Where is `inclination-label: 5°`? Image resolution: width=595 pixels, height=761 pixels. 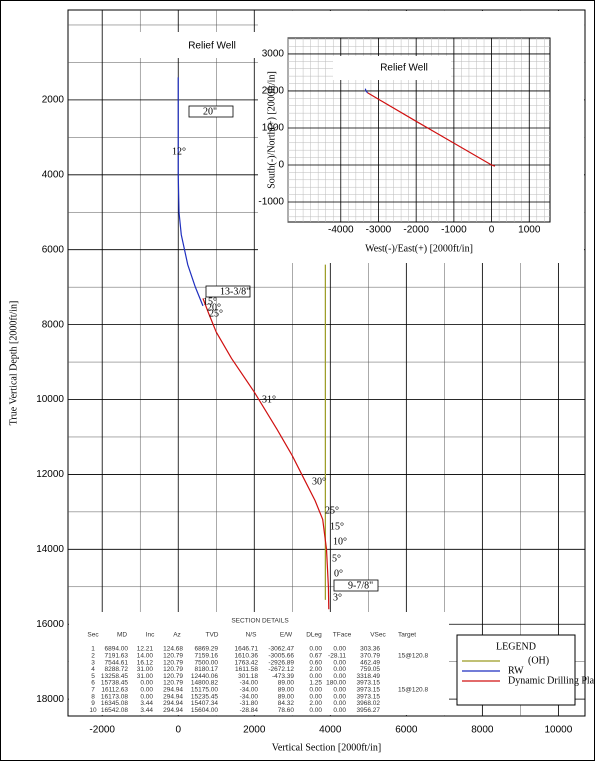
inclination-label: 5° is located at coordinates (336, 558).